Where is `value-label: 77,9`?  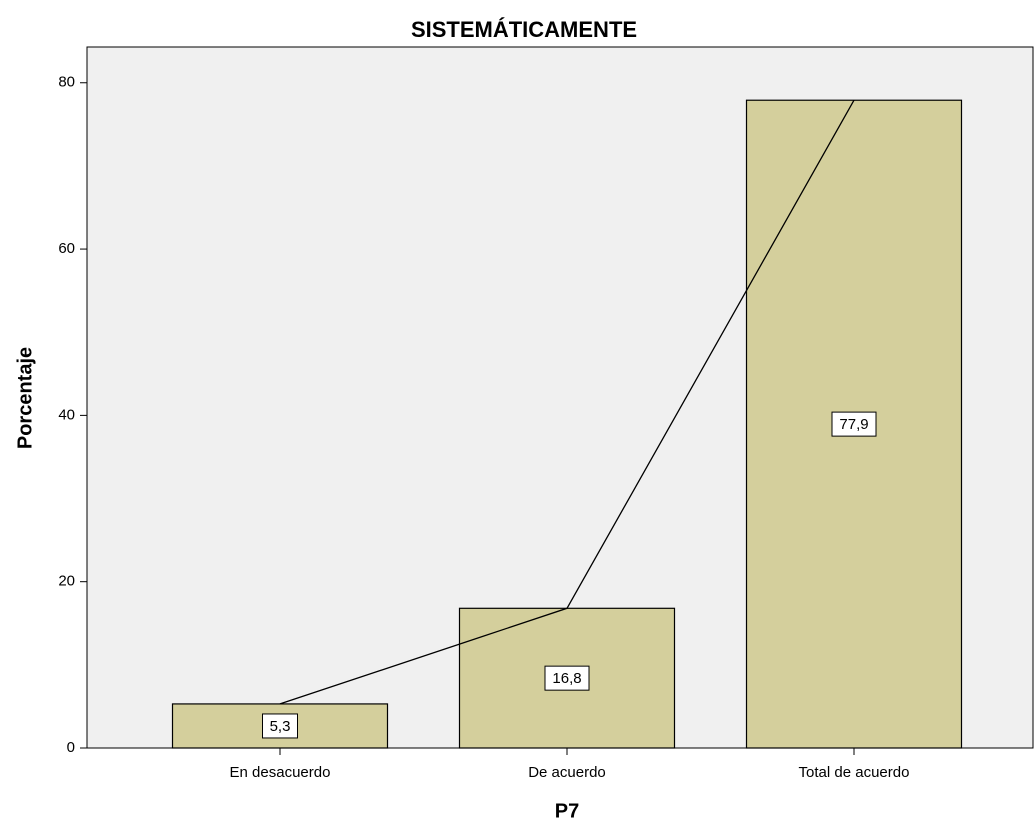
value-label: 77,9 is located at coordinates (853, 424).